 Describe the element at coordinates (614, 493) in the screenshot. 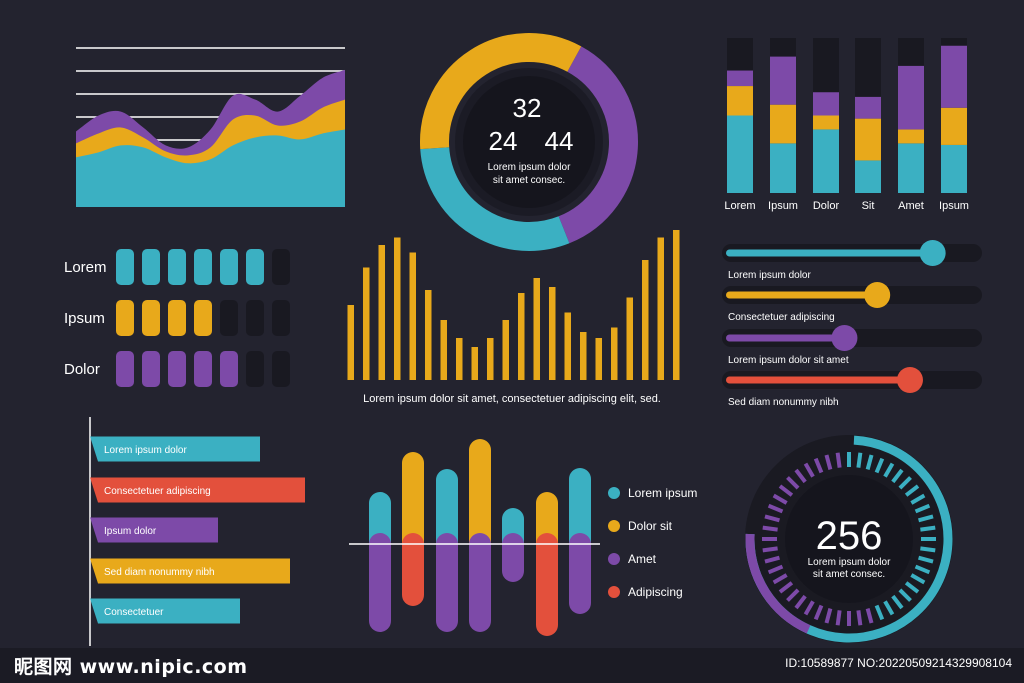

I see `legend-dot` at that location.